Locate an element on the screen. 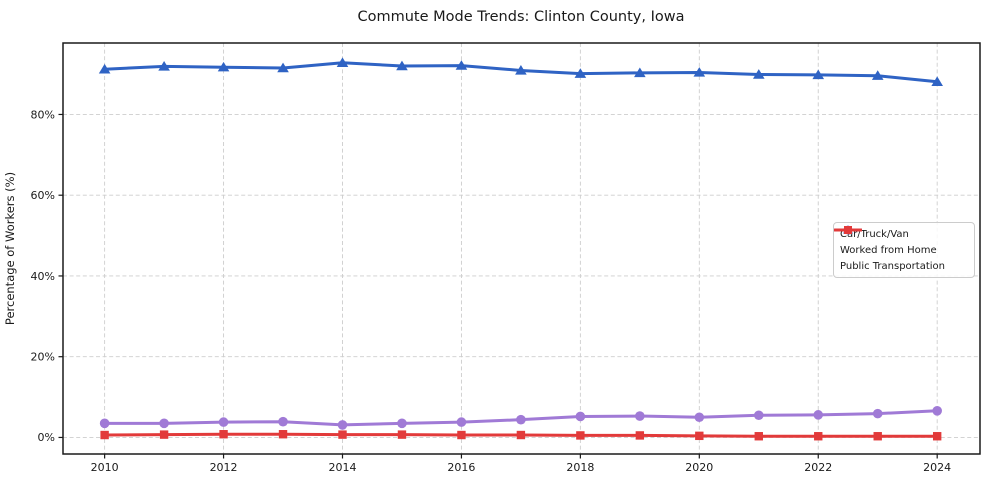  legend-item-public-transportation: Public Transportation is located at coordinates (901, 250).